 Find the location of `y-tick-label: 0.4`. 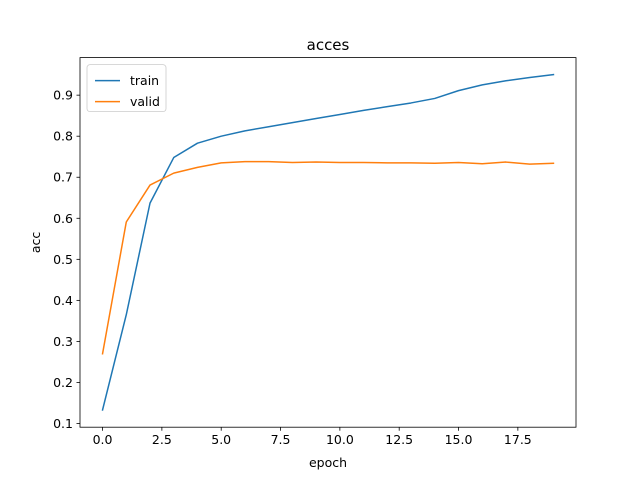

y-tick-label: 0.4 is located at coordinates (63, 300).